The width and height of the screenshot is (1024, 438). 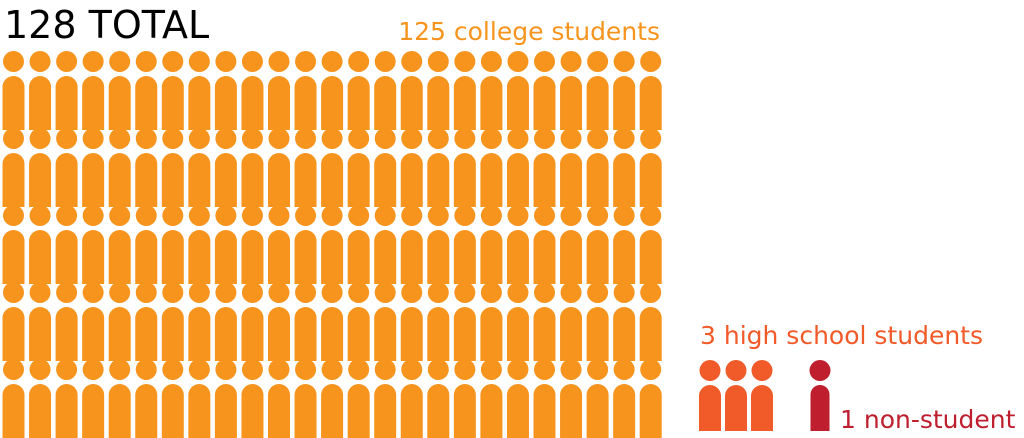 What do you see at coordinates (106, 25) in the screenshot?
I see `chart-title: 128 TOTAL` at bounding box center [106, 25].